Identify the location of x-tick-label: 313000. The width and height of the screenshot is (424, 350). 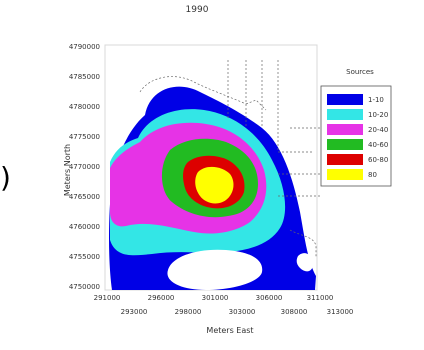
(340, 312).